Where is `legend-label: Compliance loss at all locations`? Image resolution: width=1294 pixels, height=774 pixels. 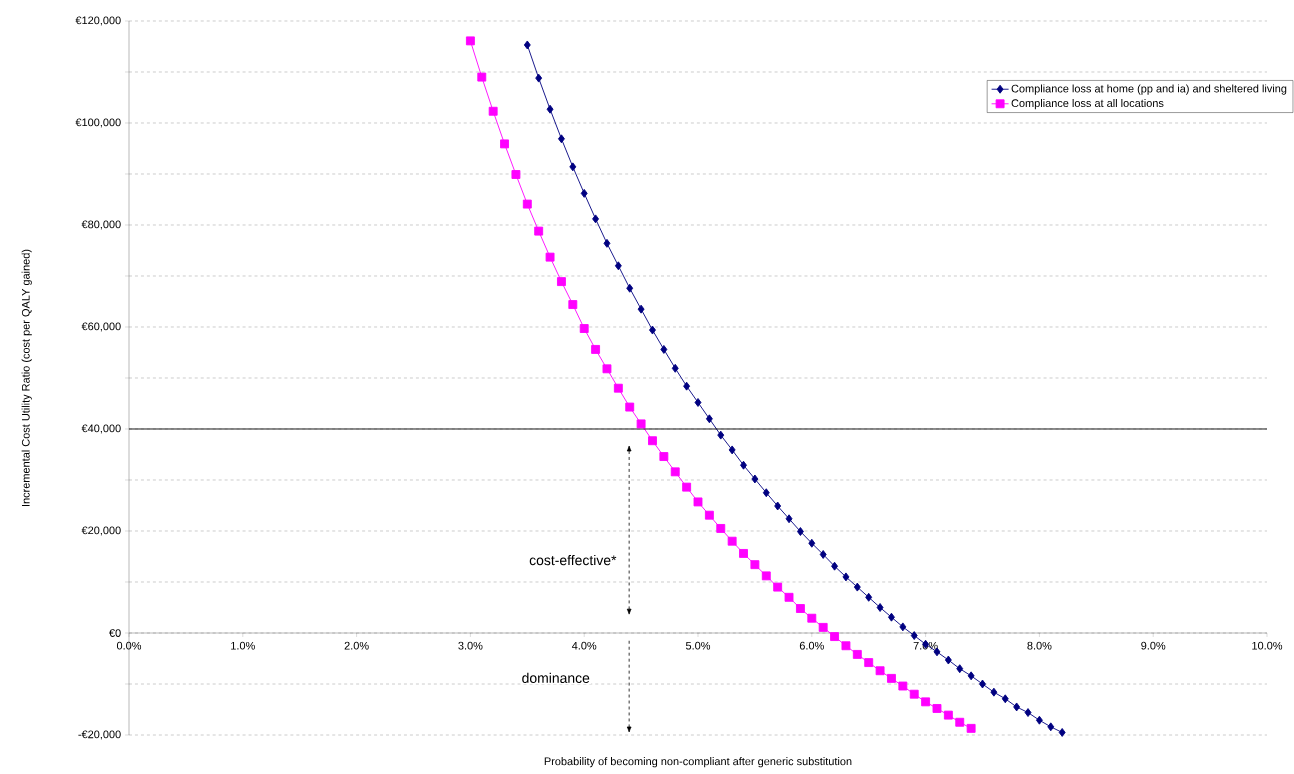
legend-label: Compliance loss at all locations is located at coordinates (1087, 104).